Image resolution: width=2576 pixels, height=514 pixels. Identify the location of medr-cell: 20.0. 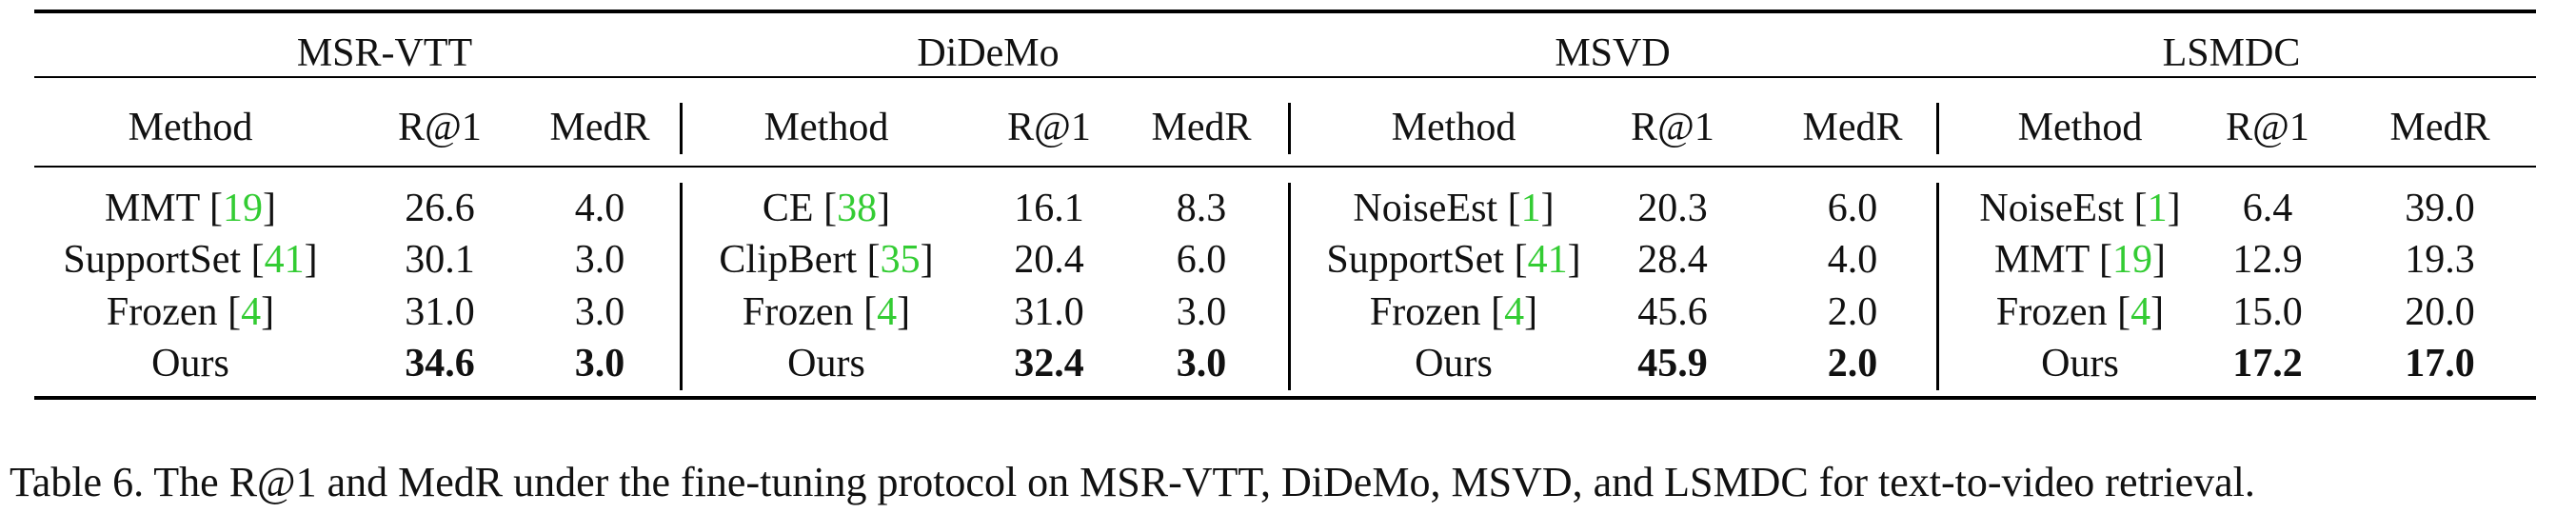
(2440, 312).